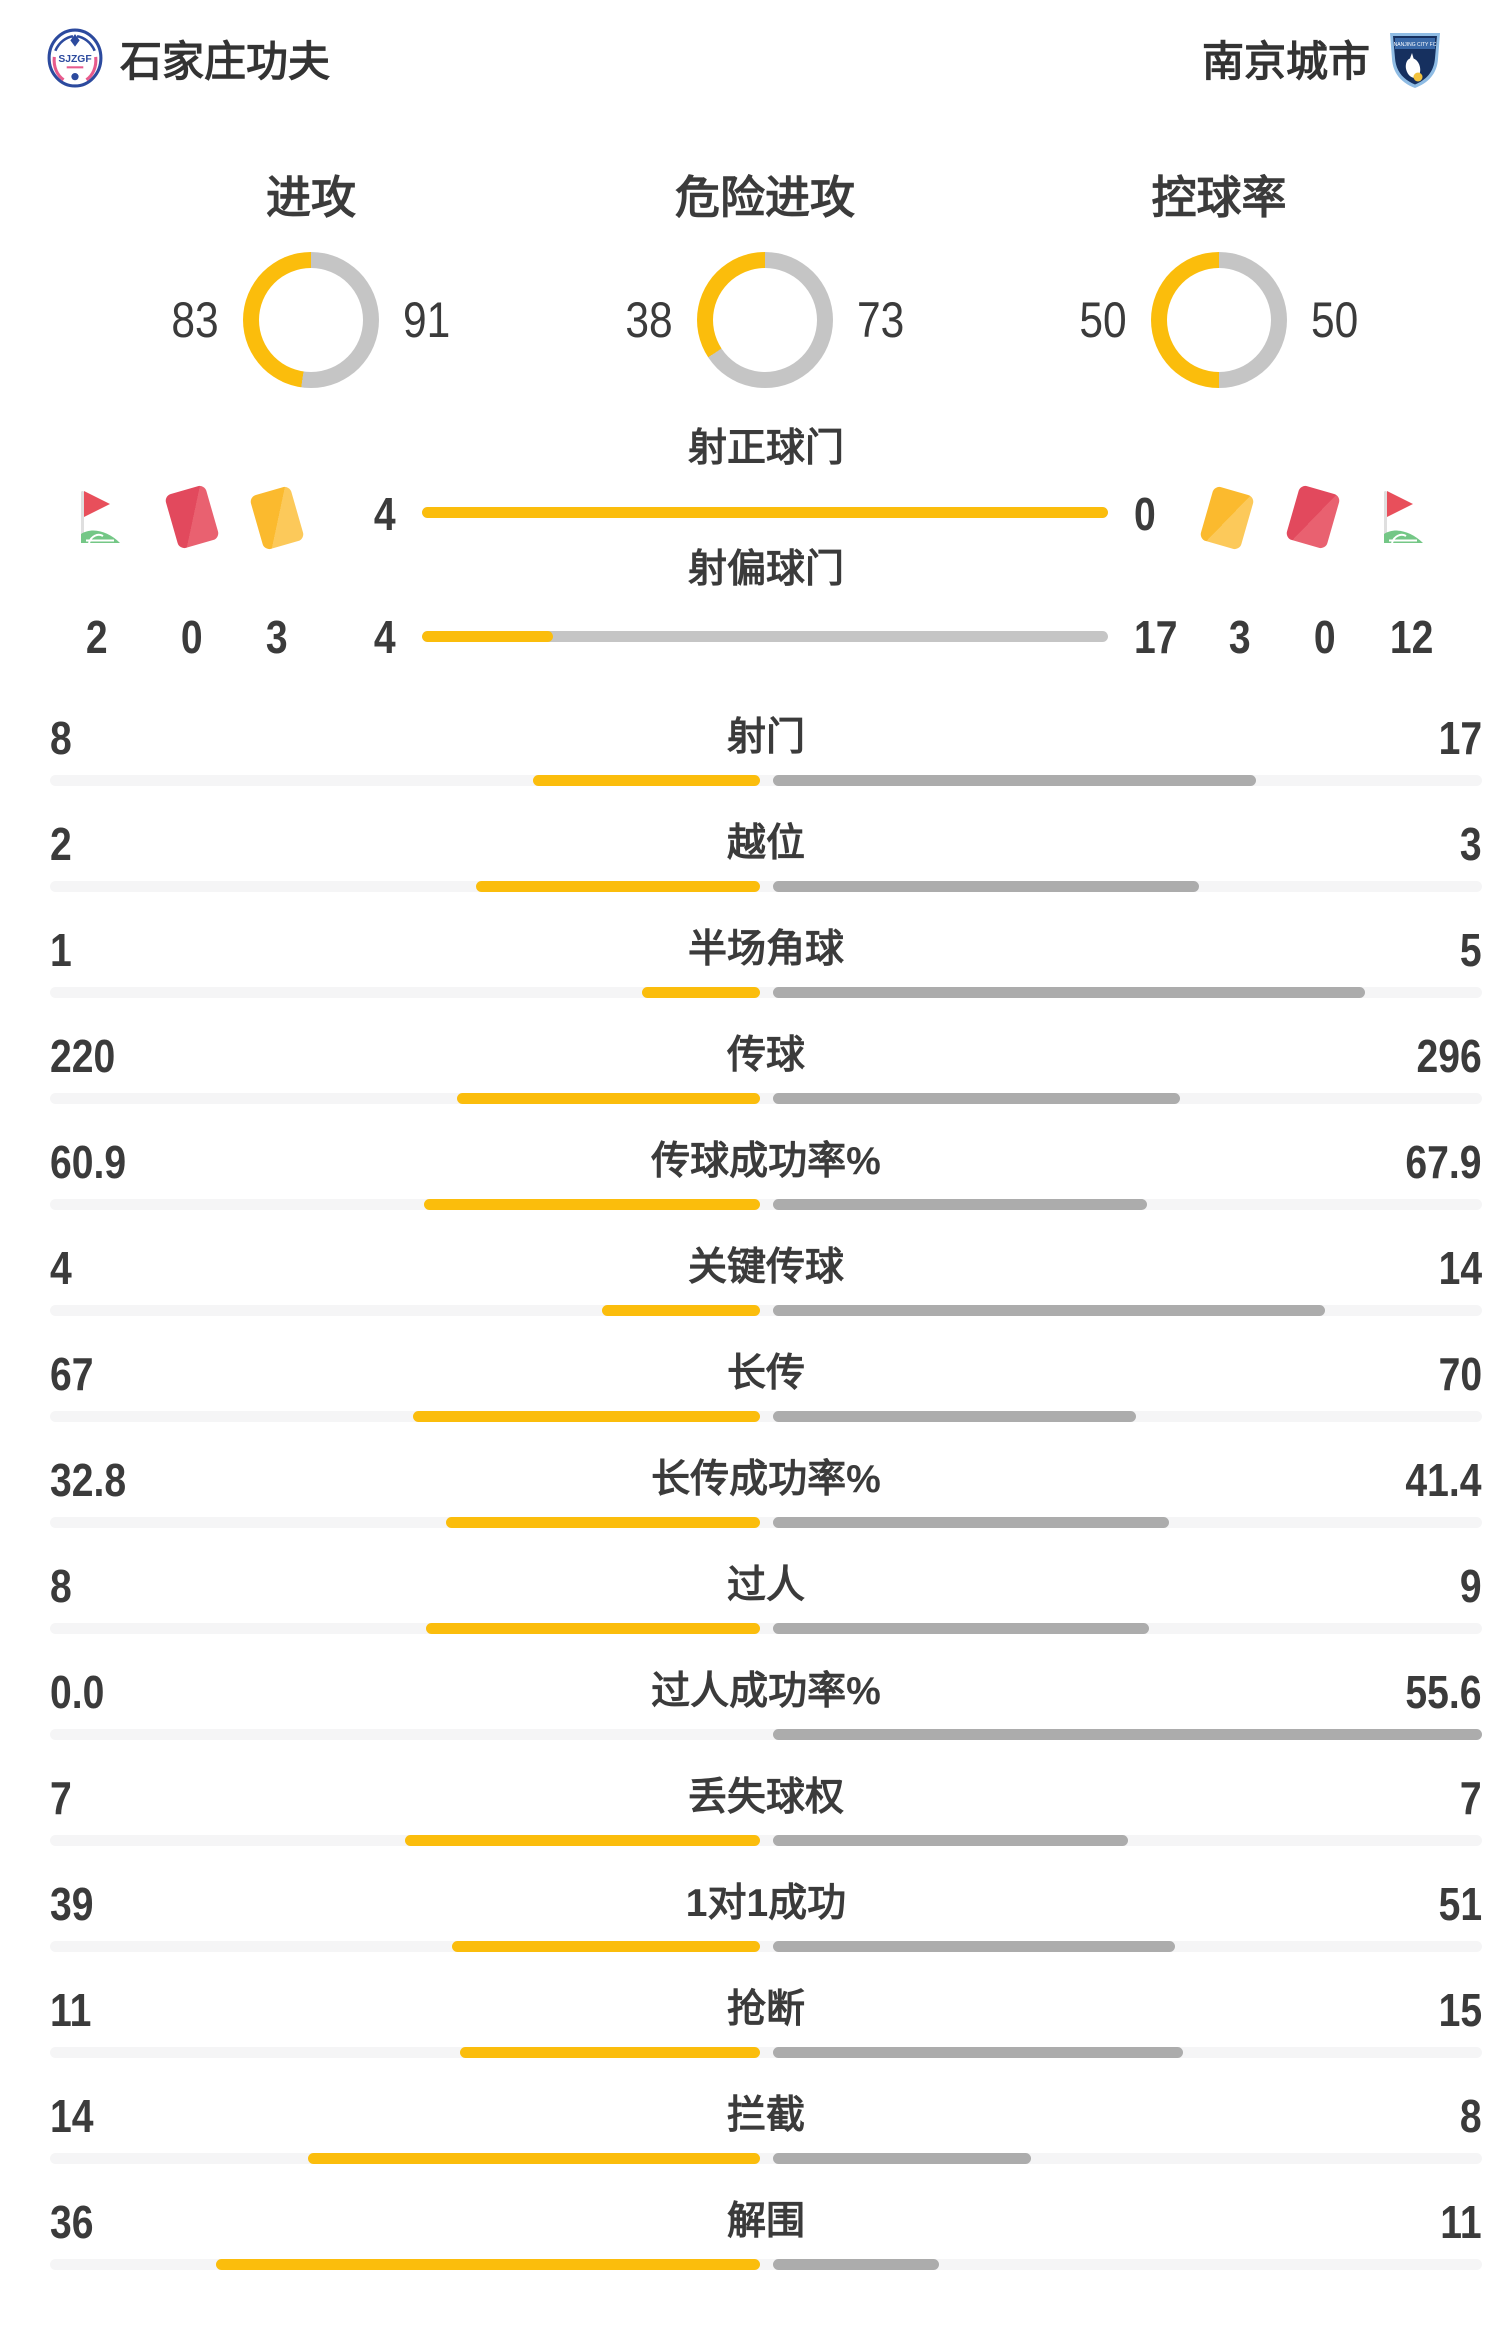 Image resolution: width=1500 pixels, height=2350 pixels. I want to click on stat-value-home: 2, so click(61, 844).